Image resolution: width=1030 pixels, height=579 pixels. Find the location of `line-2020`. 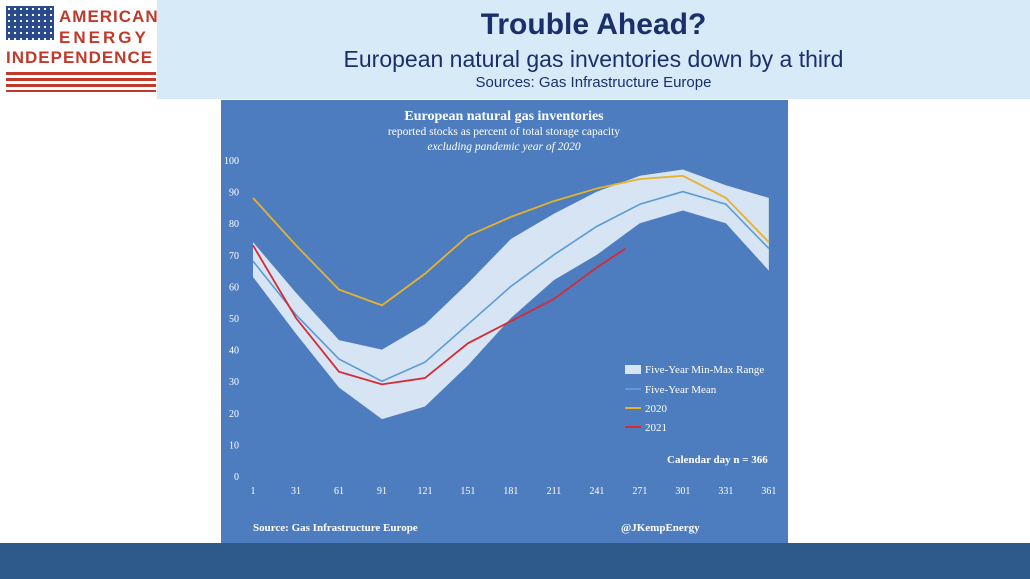

line-2020 is located at coordinates (511, 240).